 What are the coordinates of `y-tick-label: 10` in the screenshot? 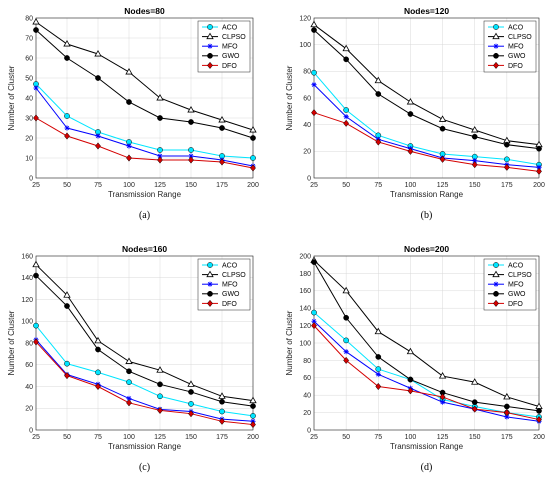 It's located at (29, 158).